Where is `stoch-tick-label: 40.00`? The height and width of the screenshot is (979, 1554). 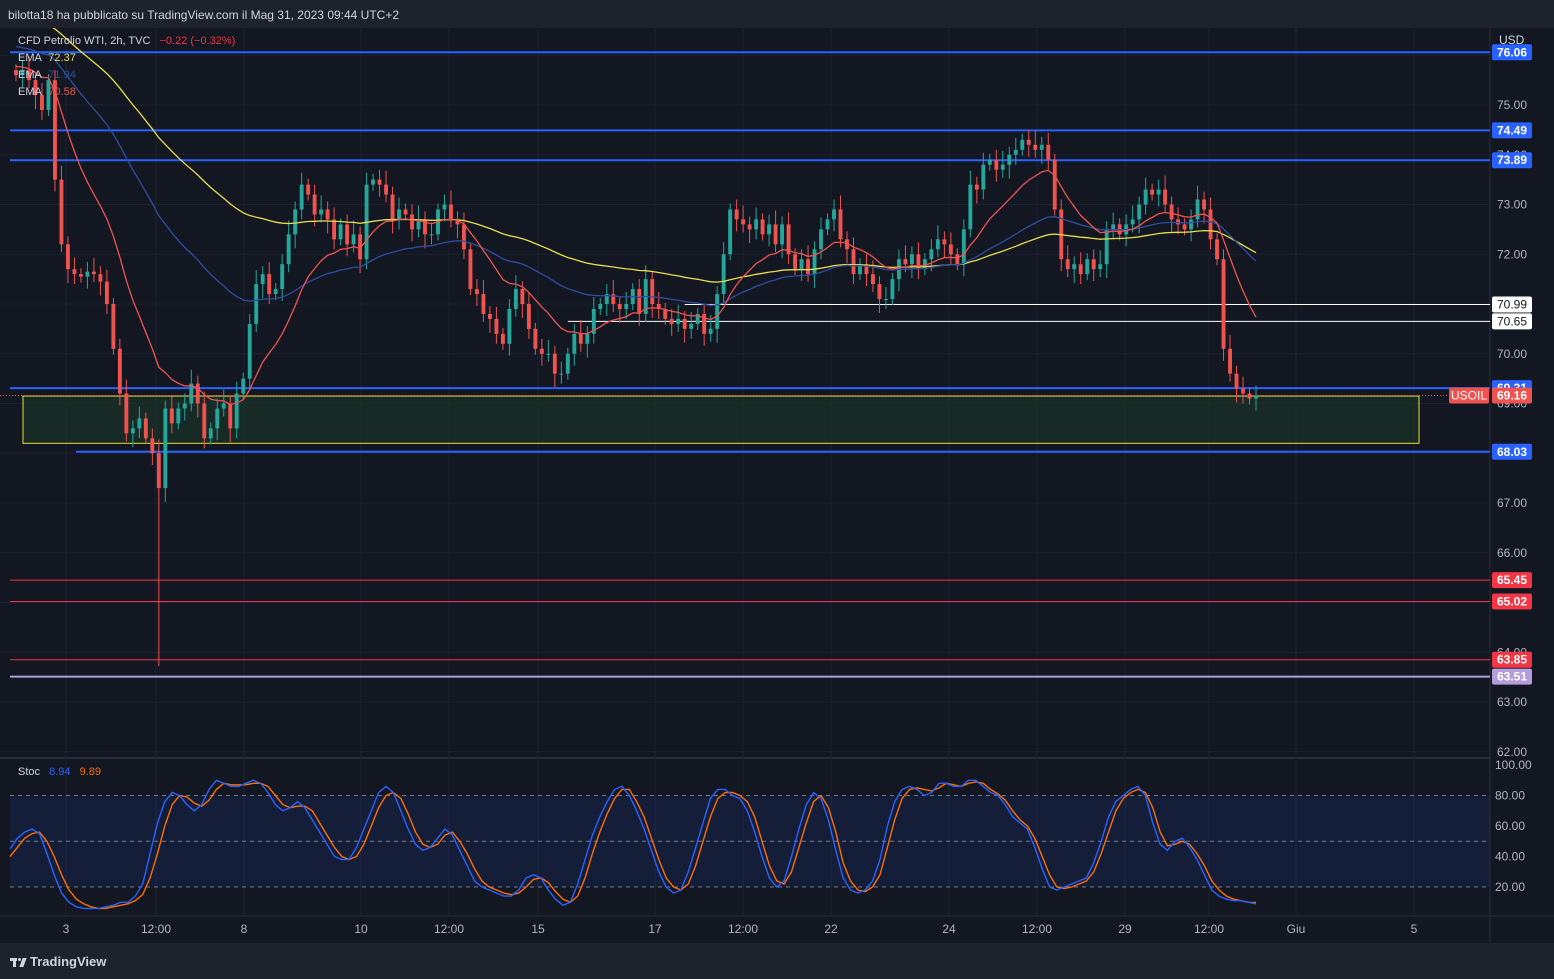 stoch-tick-label: 40.00 is located at coordinates (1510, 857).